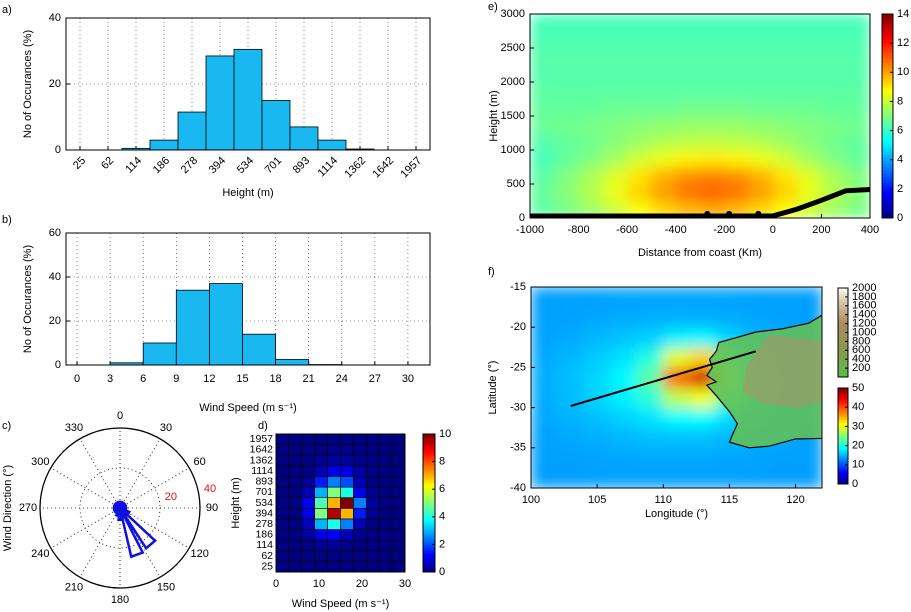 The width and height of the screenshot is (911, 612). Describe the element at coordinates (166, 428) in the screenshot. I see `theta-tick-label: 30` at that location.